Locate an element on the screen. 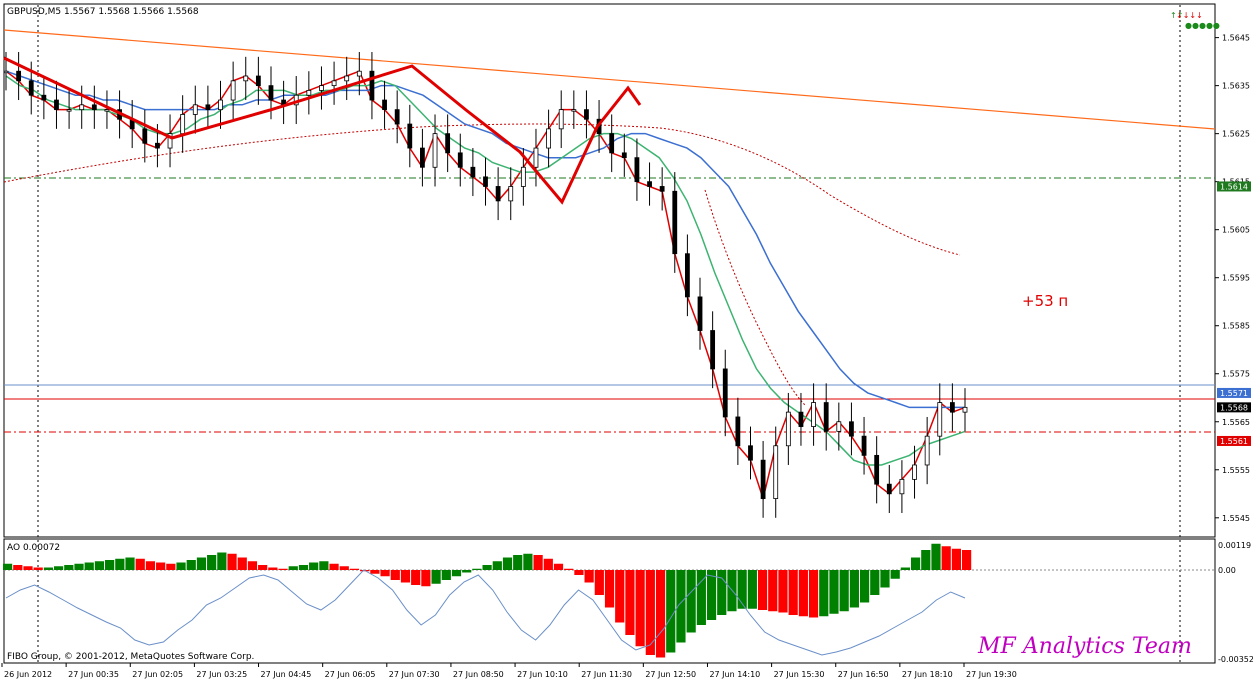 This screenshot has height=681, width=1253. ao-signal-line is located at coordinates (485, 612).